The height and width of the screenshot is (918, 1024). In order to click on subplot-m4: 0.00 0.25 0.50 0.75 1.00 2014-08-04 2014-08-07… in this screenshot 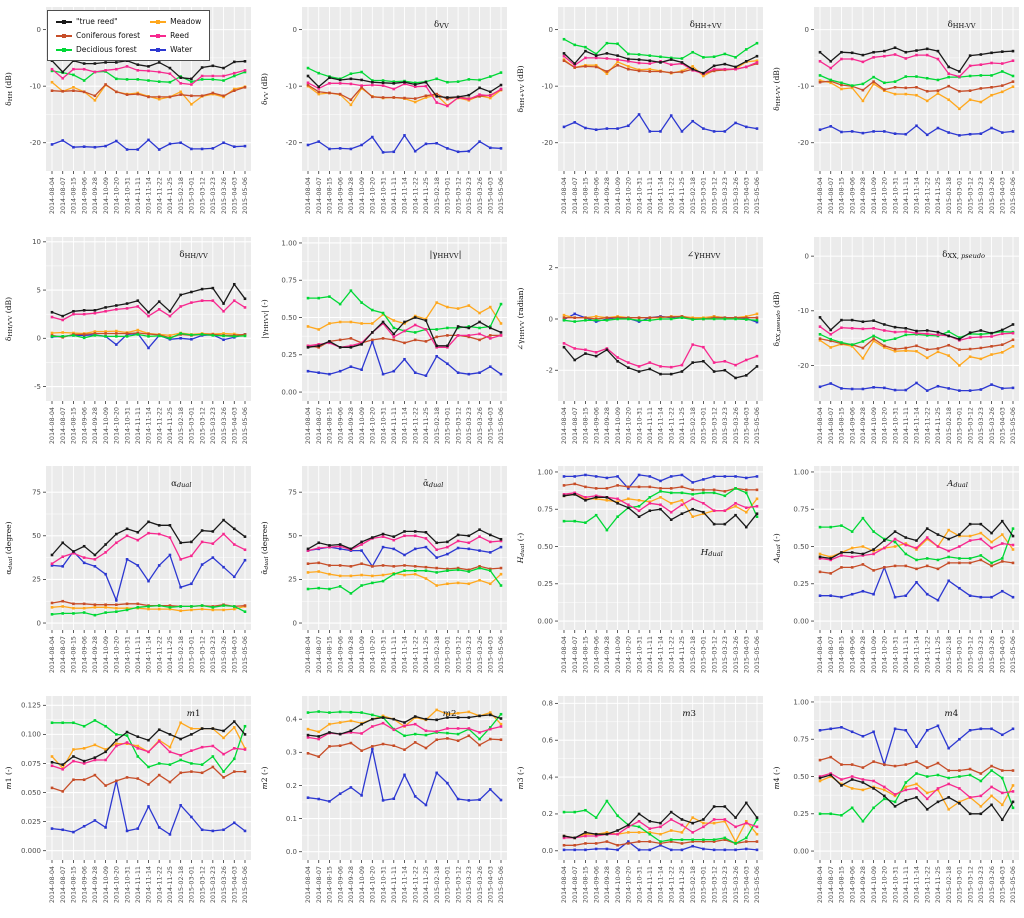, I will do `click(896, 803)`.